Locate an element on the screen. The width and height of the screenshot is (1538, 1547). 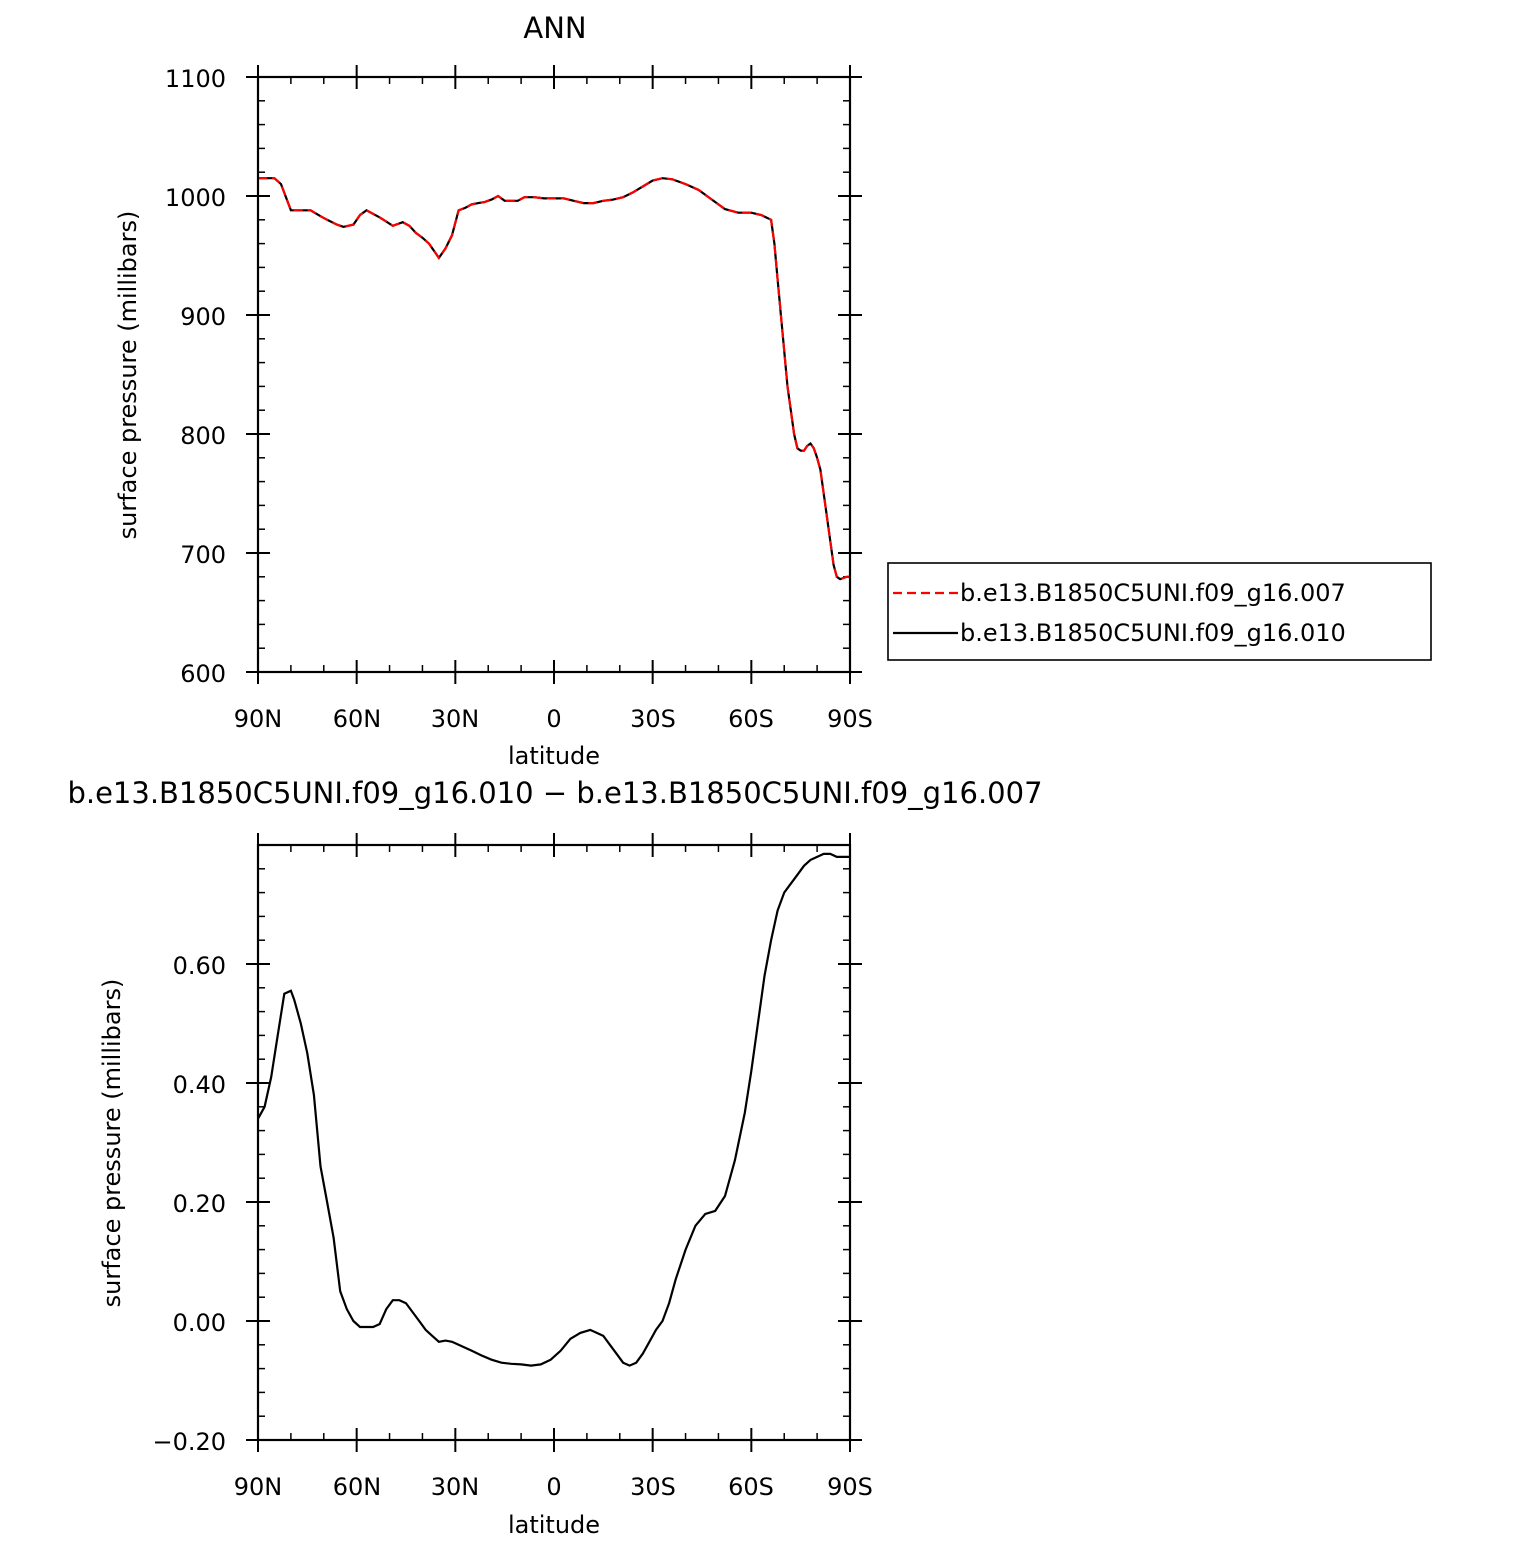
top-x-tick-label: 90S is located at coordinates (850, 719).